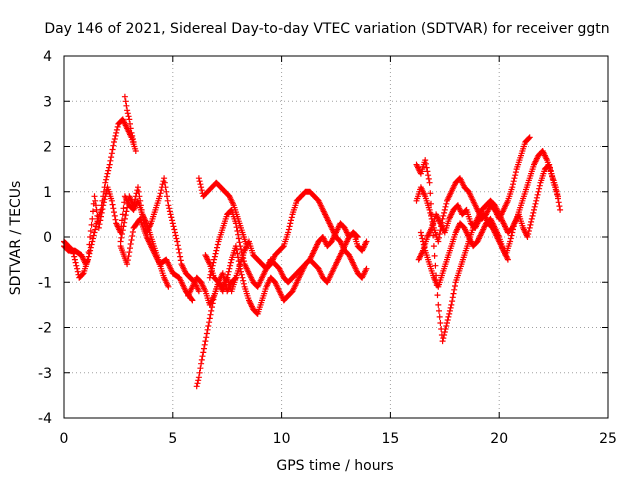 Image resolution: width=640 pixels, height=480 pixels. What do you see at coordinates (499, 439) in the screenshot?
I see `x-tick-label: 20` at bounding box center [499, 439].